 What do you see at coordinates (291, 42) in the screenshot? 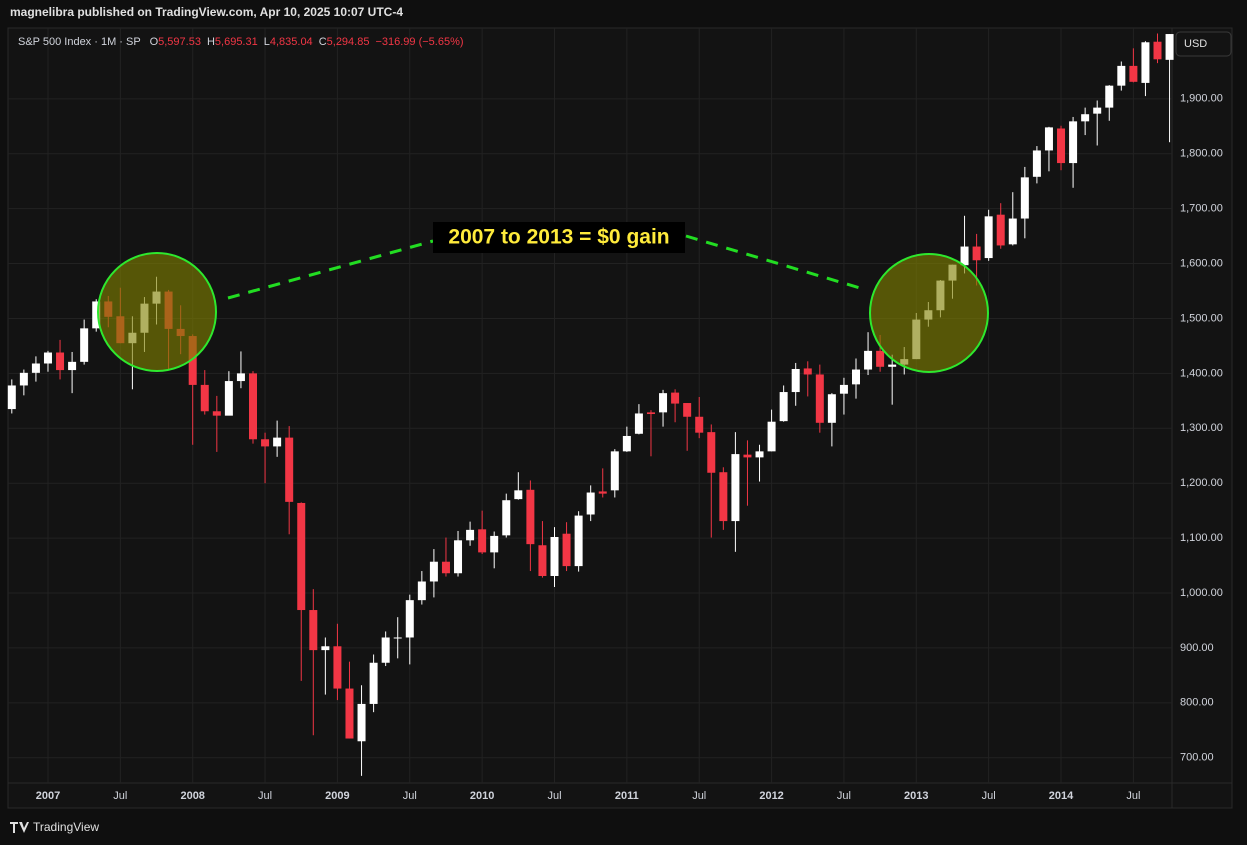
I see `legend-value: 4,835.04` at bounding box center [291, 42].